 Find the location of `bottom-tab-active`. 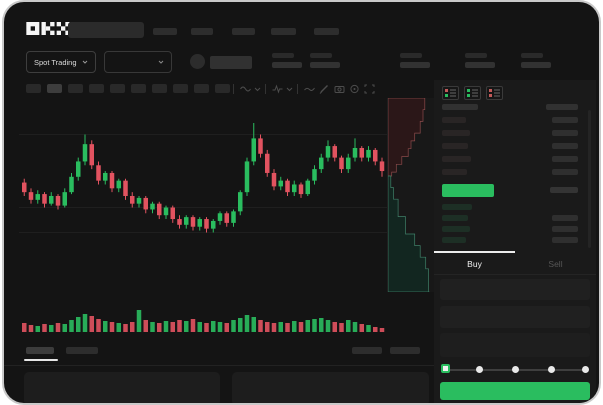

bottom-tab-active is located at coordinates (40, 350).